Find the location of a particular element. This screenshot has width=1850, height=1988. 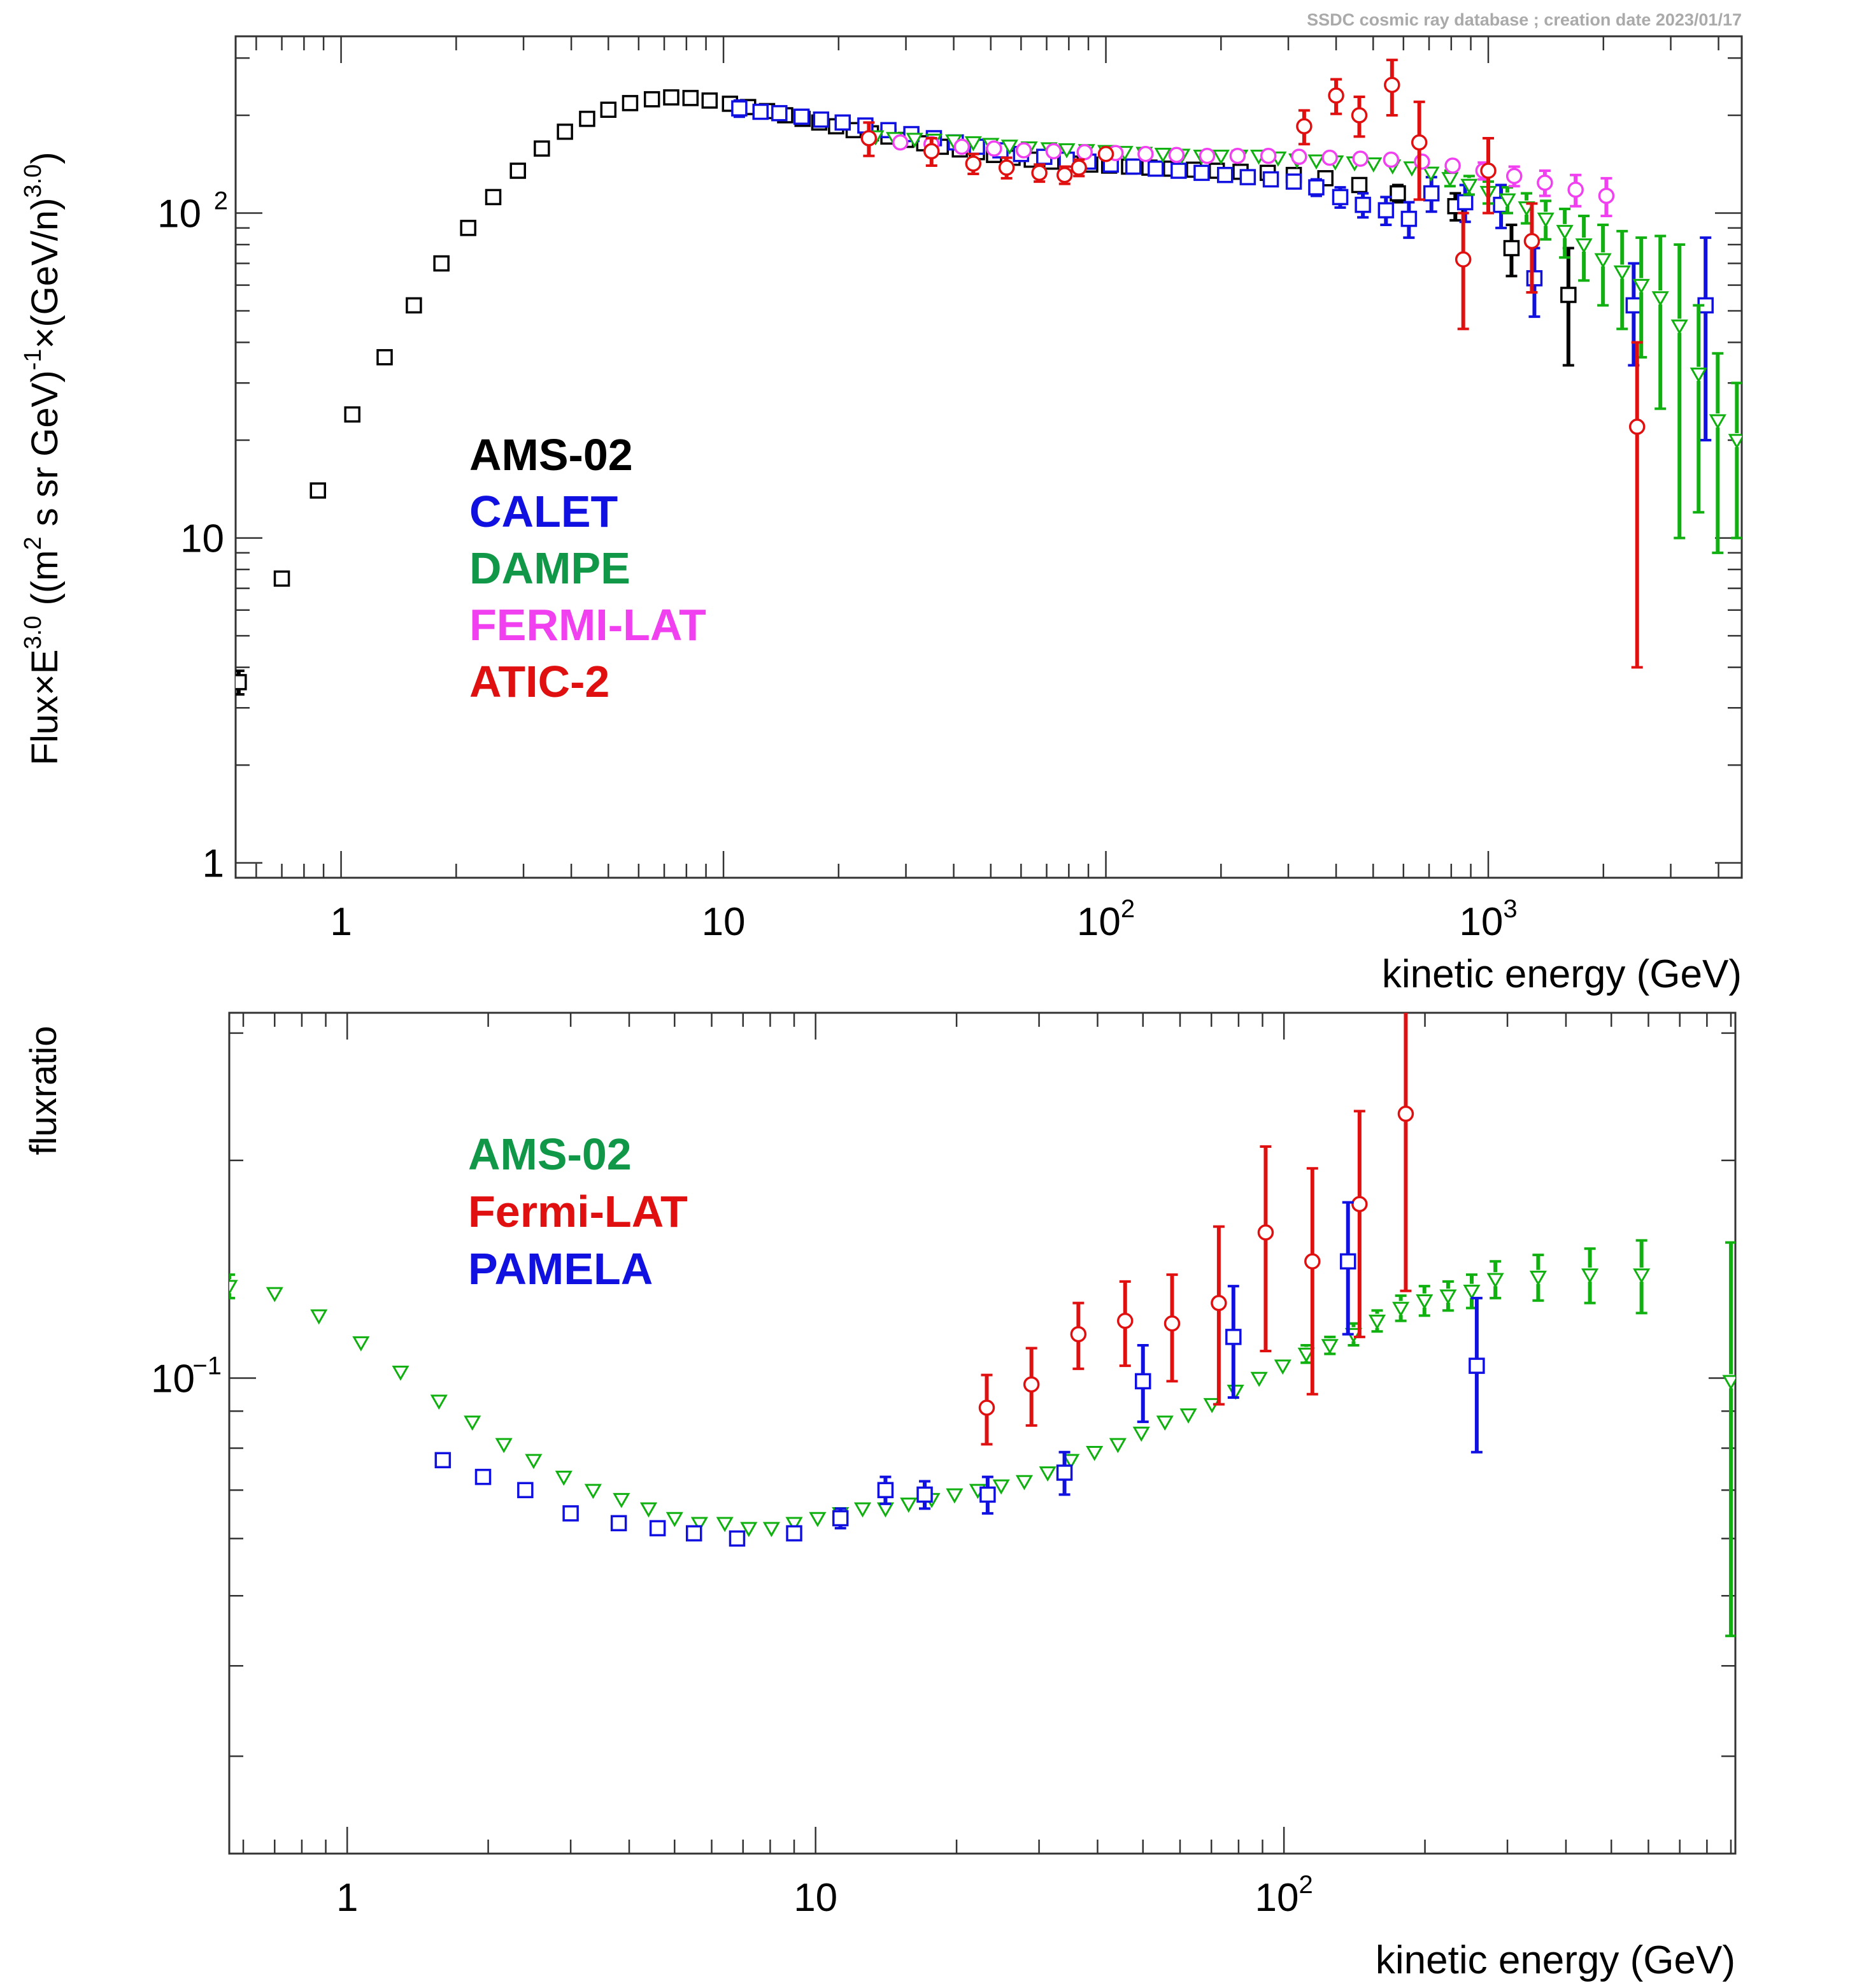

x-tick-label-exp: 2 is located at coordinates (1128, 909).